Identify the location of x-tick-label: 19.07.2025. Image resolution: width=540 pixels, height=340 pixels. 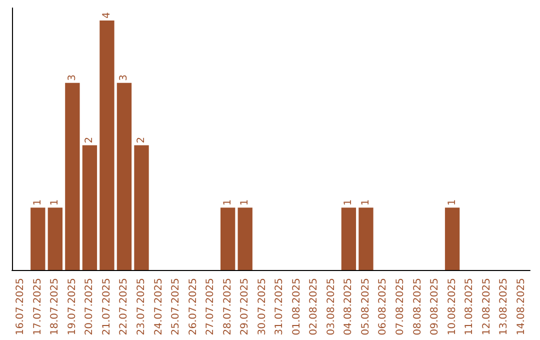
(72, 307).